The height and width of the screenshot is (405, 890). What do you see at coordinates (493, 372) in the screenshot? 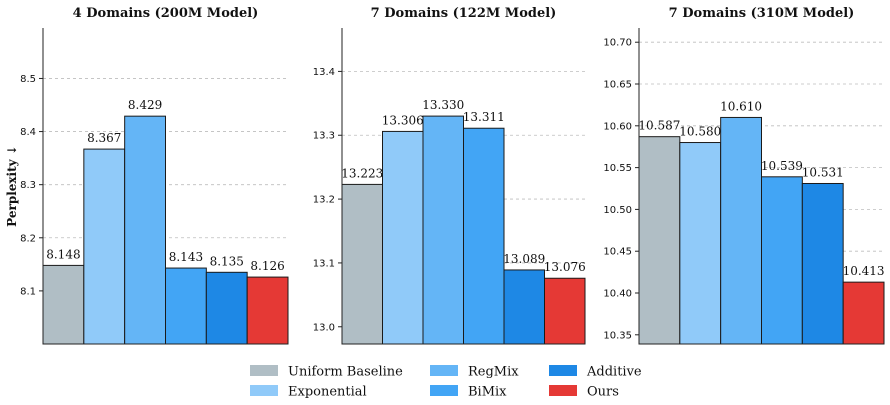
I see `legend-label: RegMix` at bounding box center [493, 372].